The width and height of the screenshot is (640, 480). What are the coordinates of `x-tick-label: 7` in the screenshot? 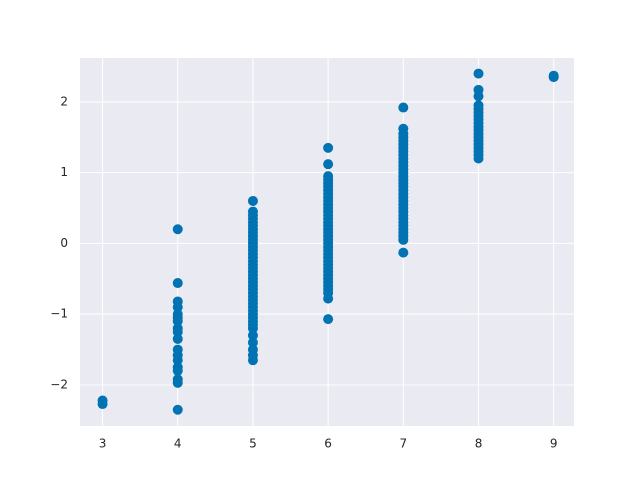 It's located at (403, 444).